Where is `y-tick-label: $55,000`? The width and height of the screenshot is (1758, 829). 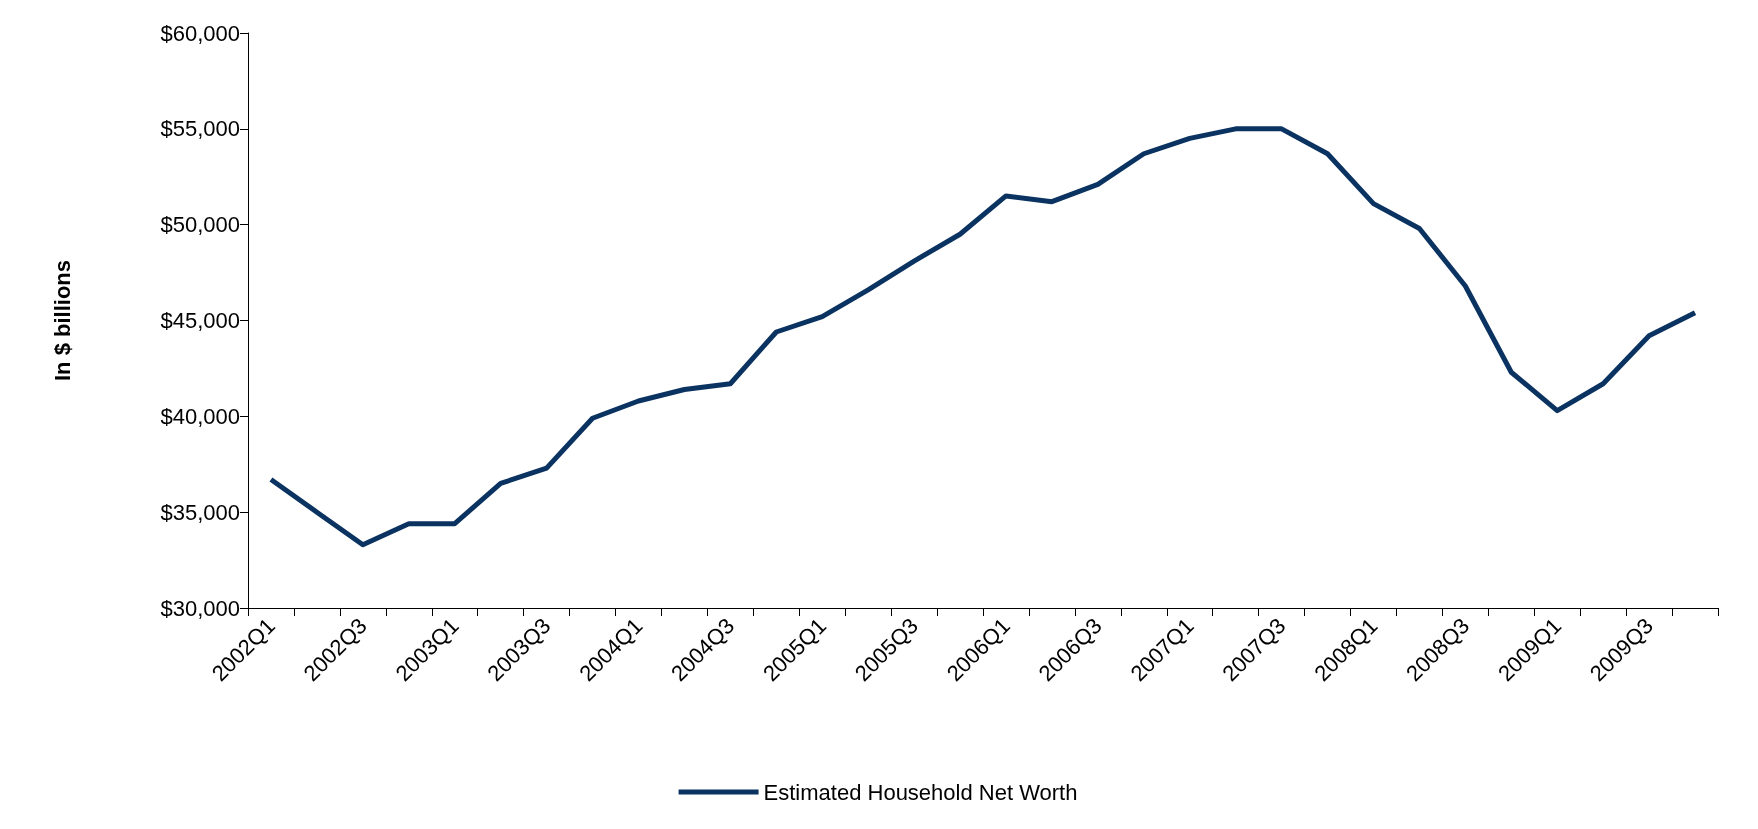
y-tick-label: $55,000 is located at coordinates (200, 129).